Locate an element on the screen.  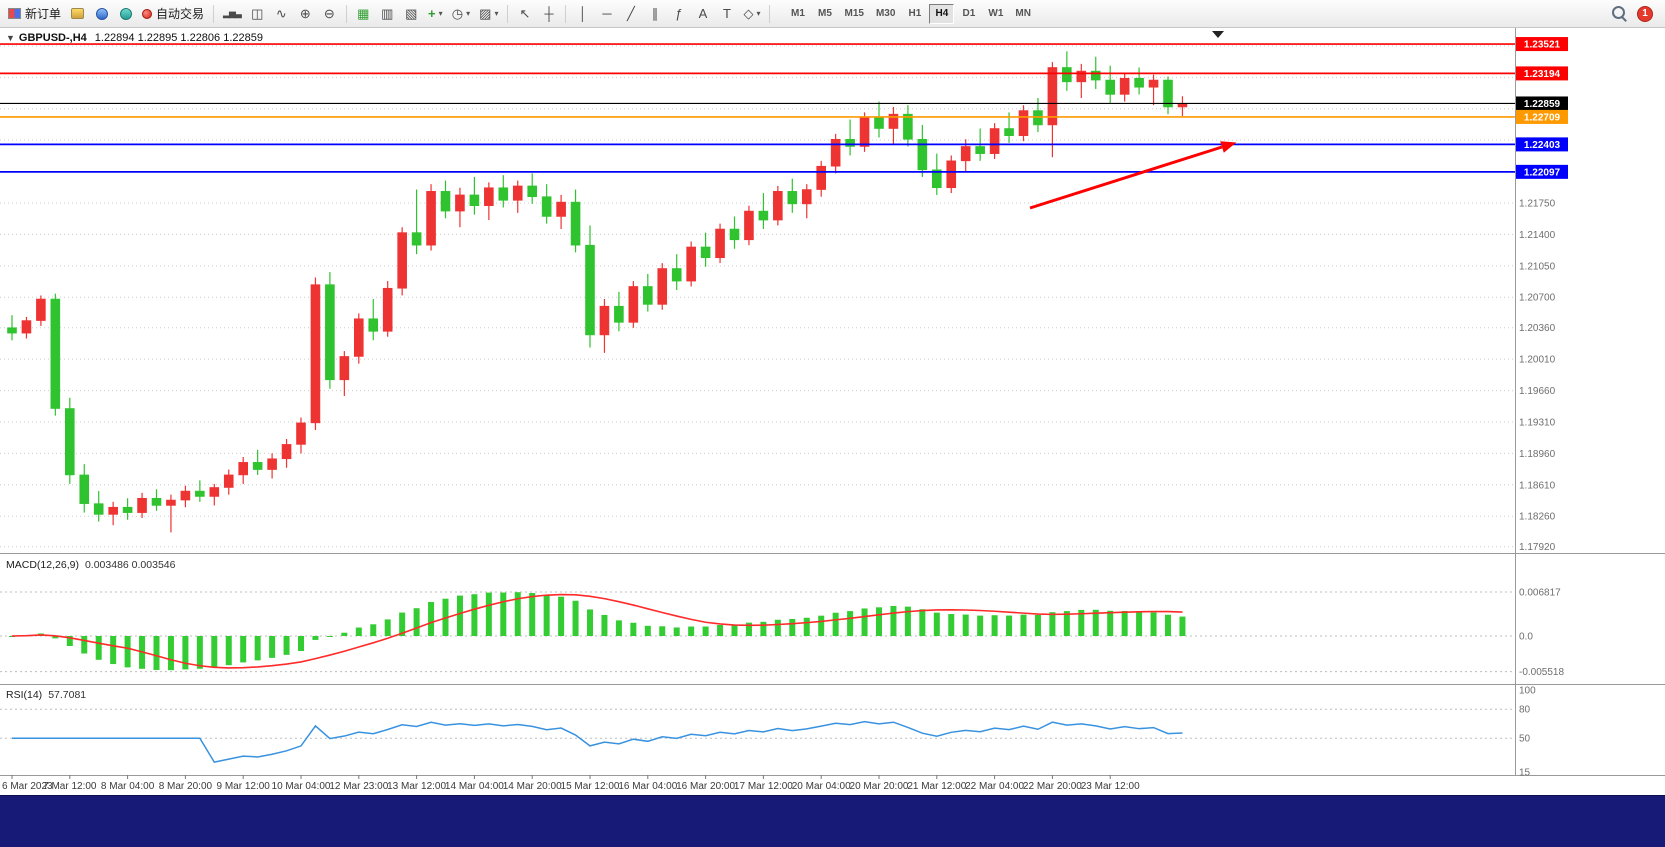
candlestick-chart-button: ◫ is located at coordinates (257, 14).